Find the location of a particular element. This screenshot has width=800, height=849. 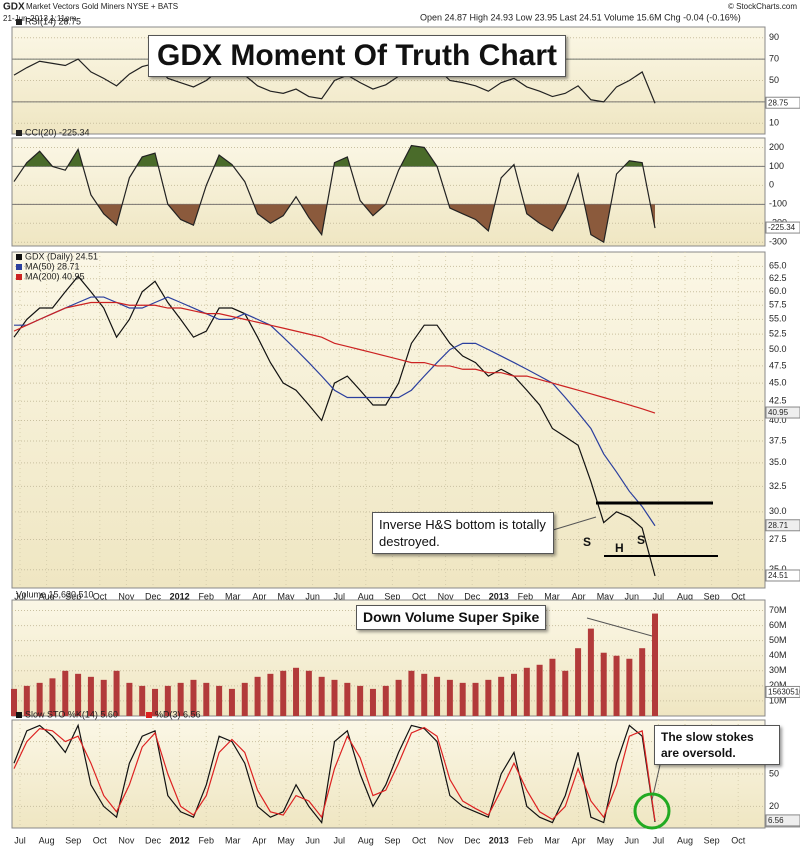

credit: © StockCharts.com is located at coordinates (762, 6).